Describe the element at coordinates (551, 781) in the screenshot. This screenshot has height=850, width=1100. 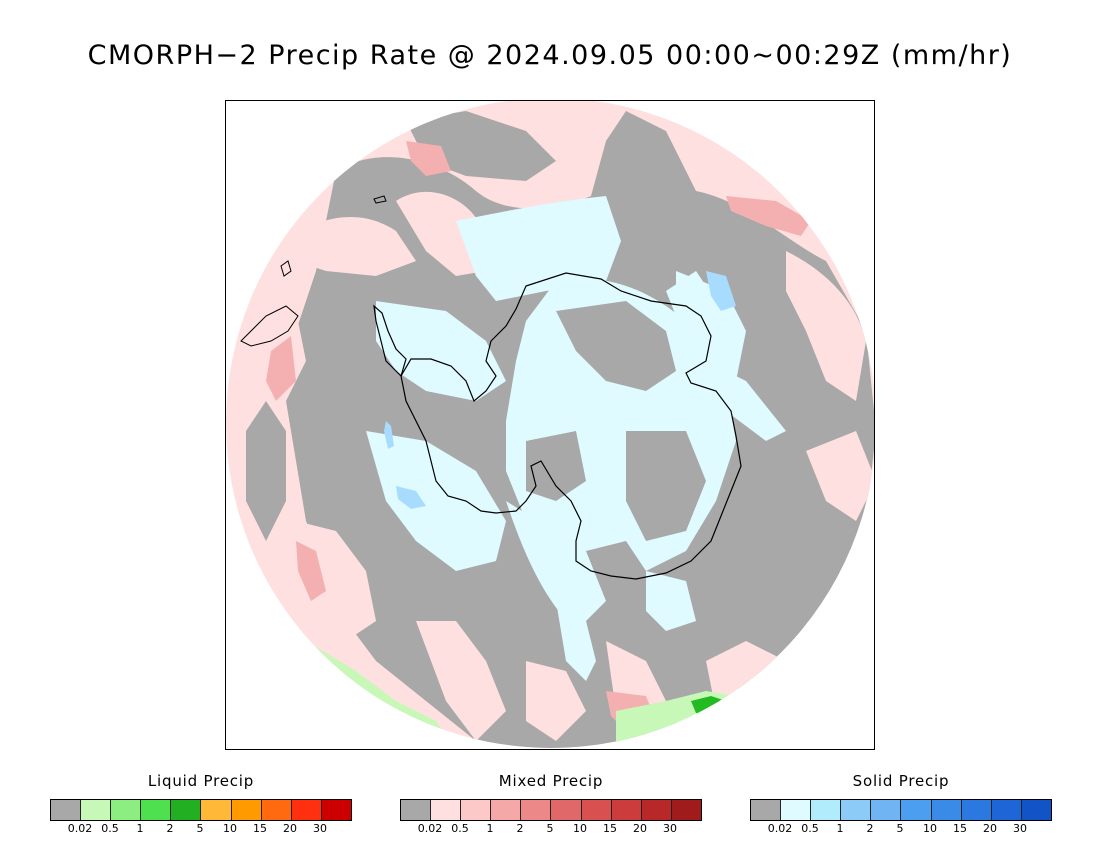
I see `legend-title: Mixed Precip` at that location.